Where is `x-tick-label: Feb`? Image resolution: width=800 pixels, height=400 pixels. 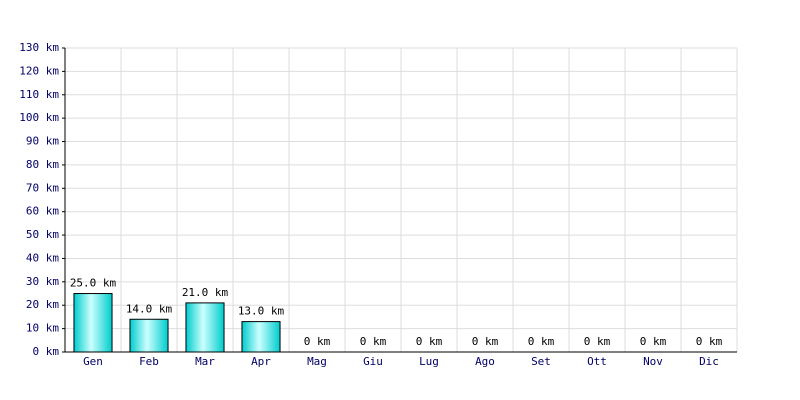
x-tick-label: Feb is located at coordinates (149, 361).